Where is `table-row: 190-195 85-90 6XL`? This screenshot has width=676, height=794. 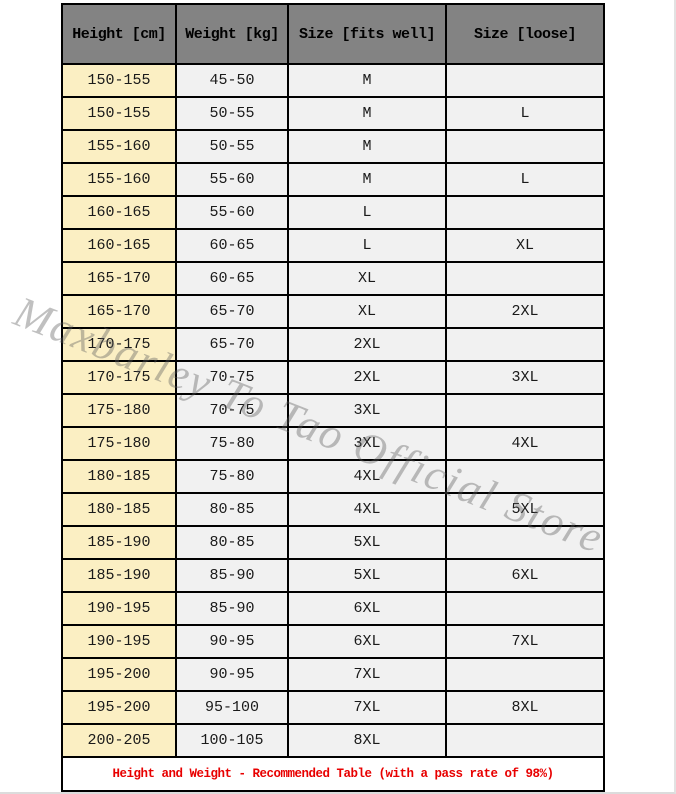 table-row: 190-195 85-90 6XL is located at coordinates (333, 608).